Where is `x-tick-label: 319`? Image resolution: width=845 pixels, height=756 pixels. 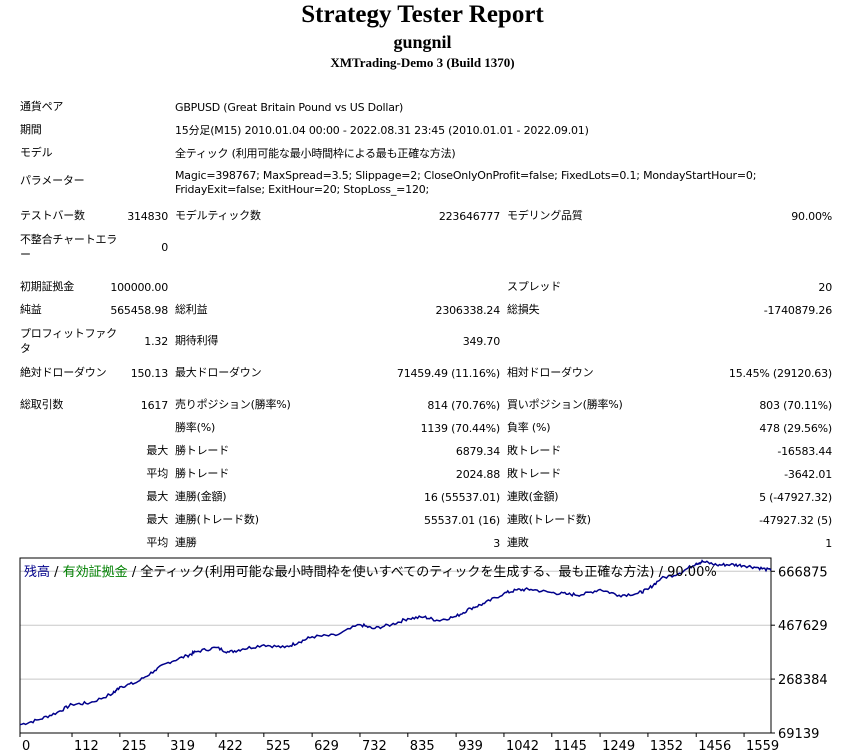
x-tick-label: 319 is located at coordinates (182, 746).